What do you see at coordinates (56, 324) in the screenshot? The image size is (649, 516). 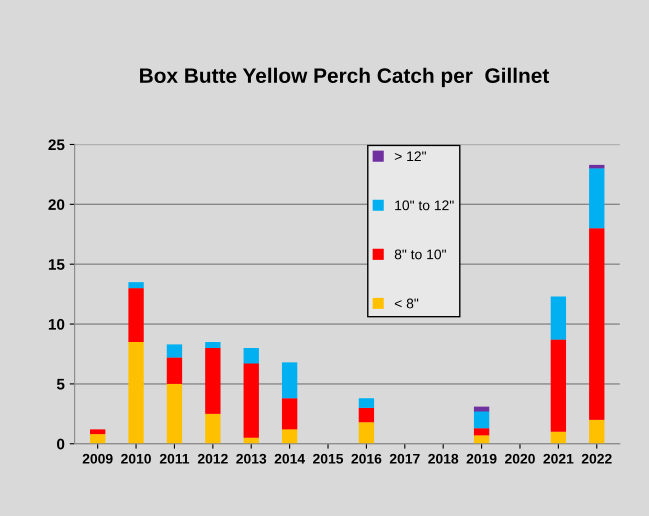 I see `y-tick-label: 10` at bounding box center [56, 324].